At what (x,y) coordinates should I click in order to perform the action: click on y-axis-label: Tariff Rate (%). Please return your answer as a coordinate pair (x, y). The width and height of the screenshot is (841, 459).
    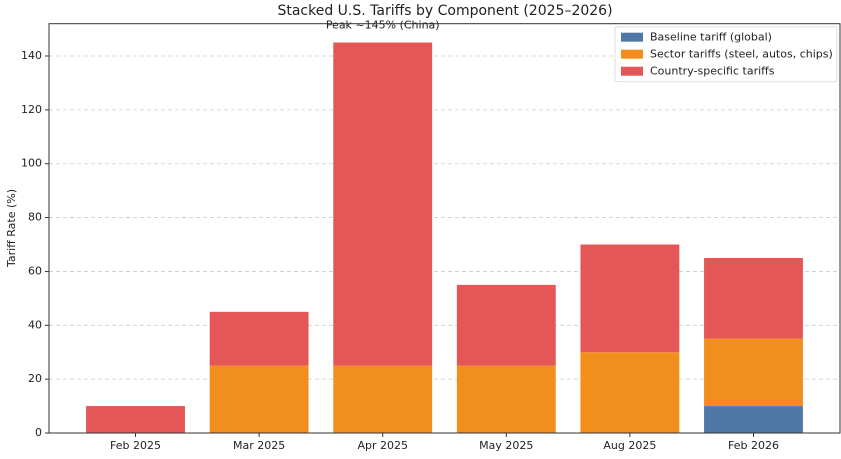
    Looking at the image, I should click on (11, 228).